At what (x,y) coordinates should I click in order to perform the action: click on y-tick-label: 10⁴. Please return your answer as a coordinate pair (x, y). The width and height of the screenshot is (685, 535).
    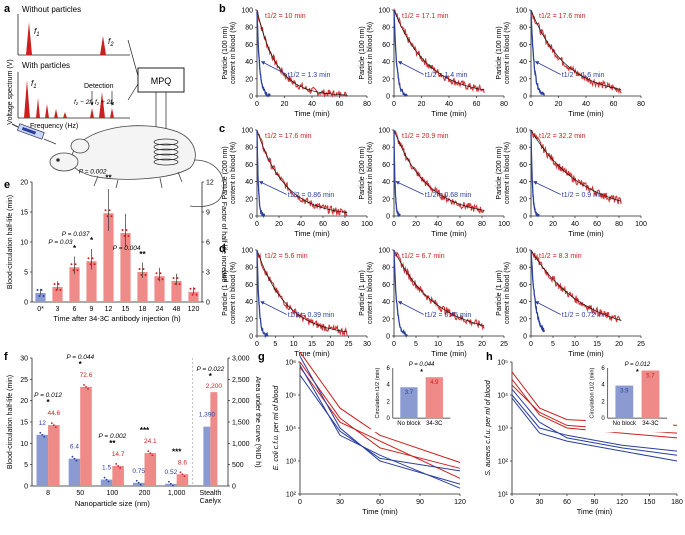
    Looking at the image, I should click on (290, 429).